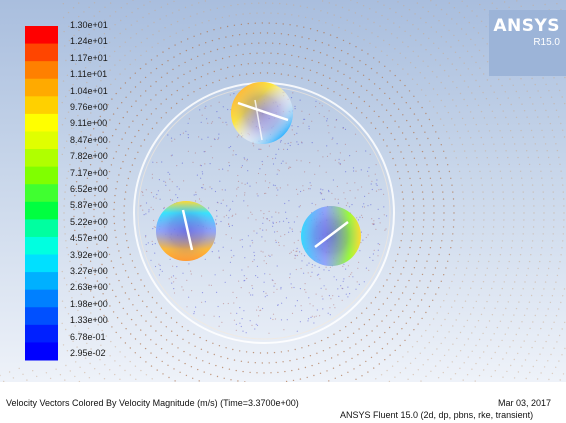 This screenshot has width=566, height=423. Describe the element at coordinates (546, 42) in the screenshot. I see `logo-version: R15.0` at that location.